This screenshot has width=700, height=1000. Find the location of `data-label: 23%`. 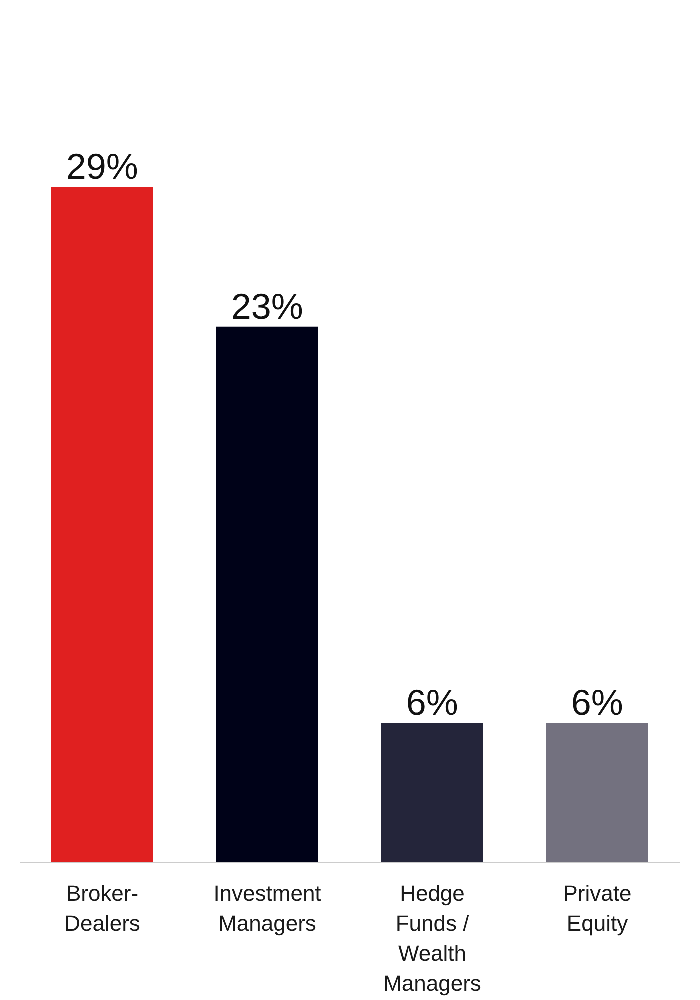

data-label: 23% is located at coordinates (267, 306).